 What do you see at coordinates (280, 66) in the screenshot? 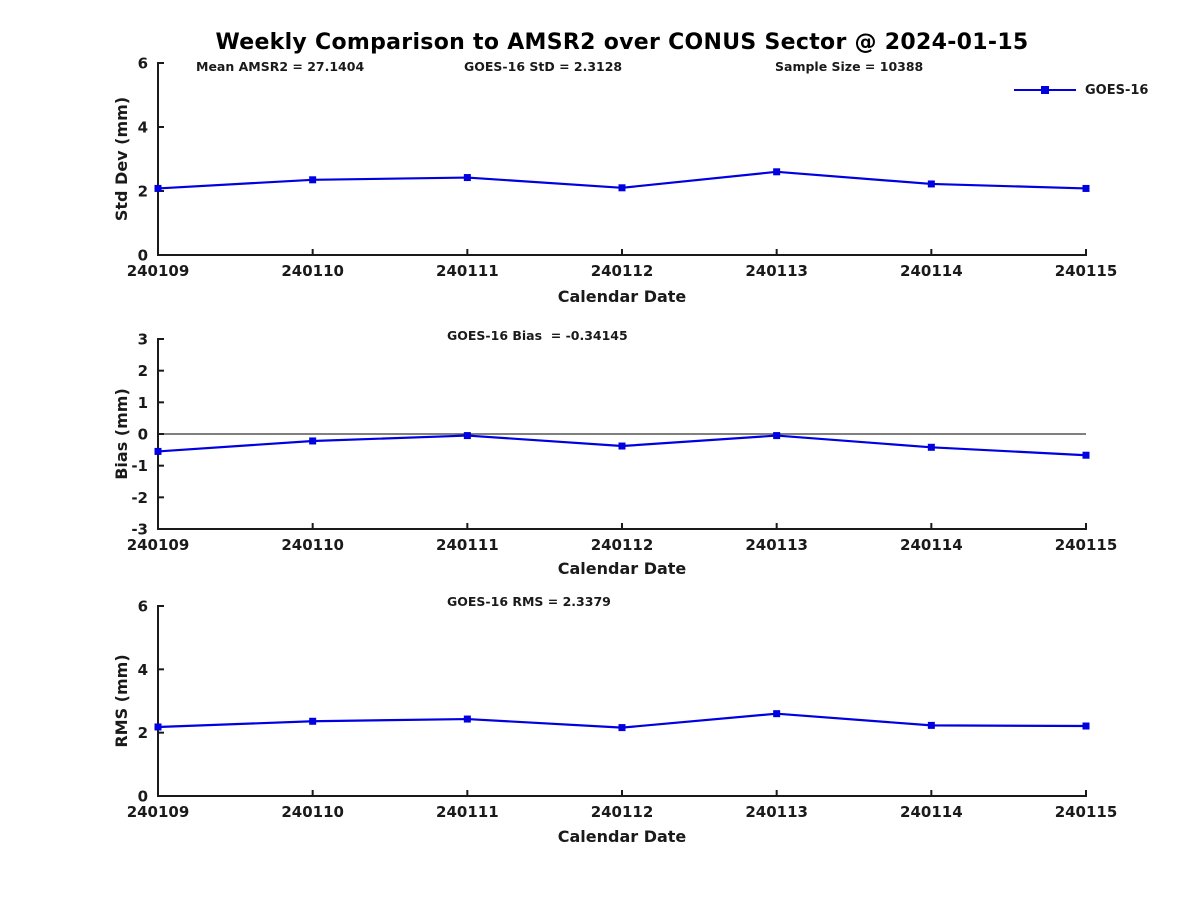
I see `annotation-mean-amsr2: Mean AMSR2 = 27.1404` at bounding box center [280, 66].